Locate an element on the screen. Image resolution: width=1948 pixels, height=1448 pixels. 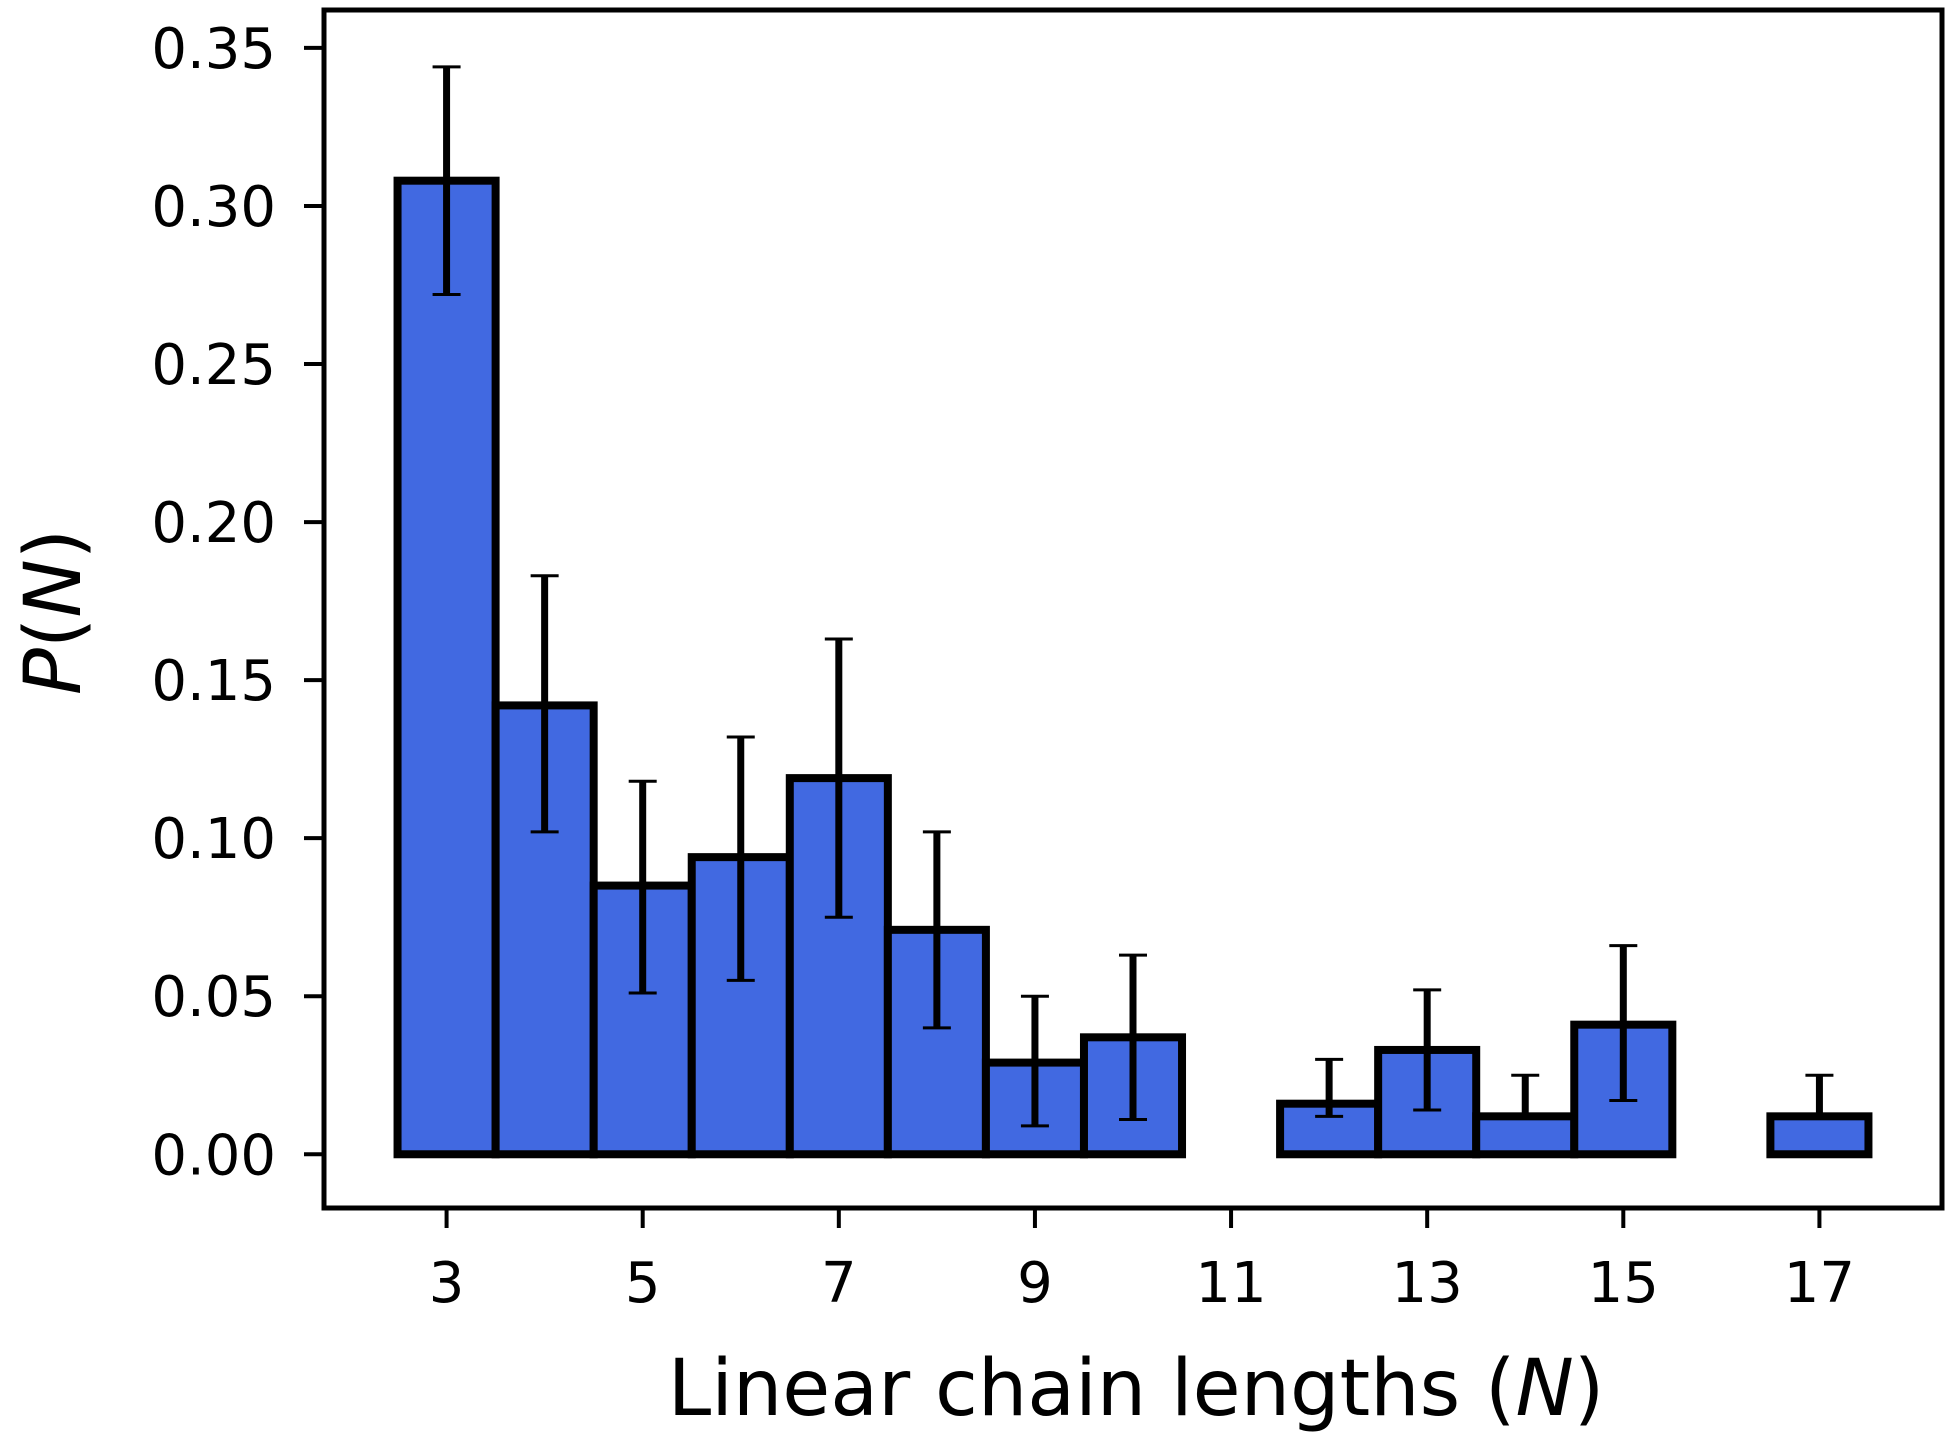
x-tick-label-15: 15 is located at coordinates (1623, 1283).